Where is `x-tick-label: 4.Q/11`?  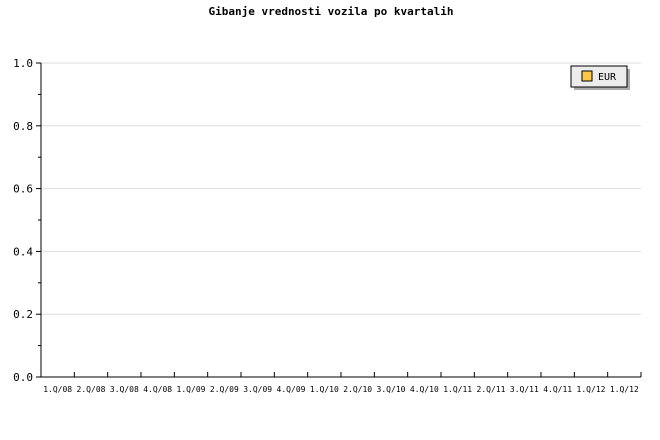
x-tick-label: 4.Q/11 is located at coordinates (557, 389).